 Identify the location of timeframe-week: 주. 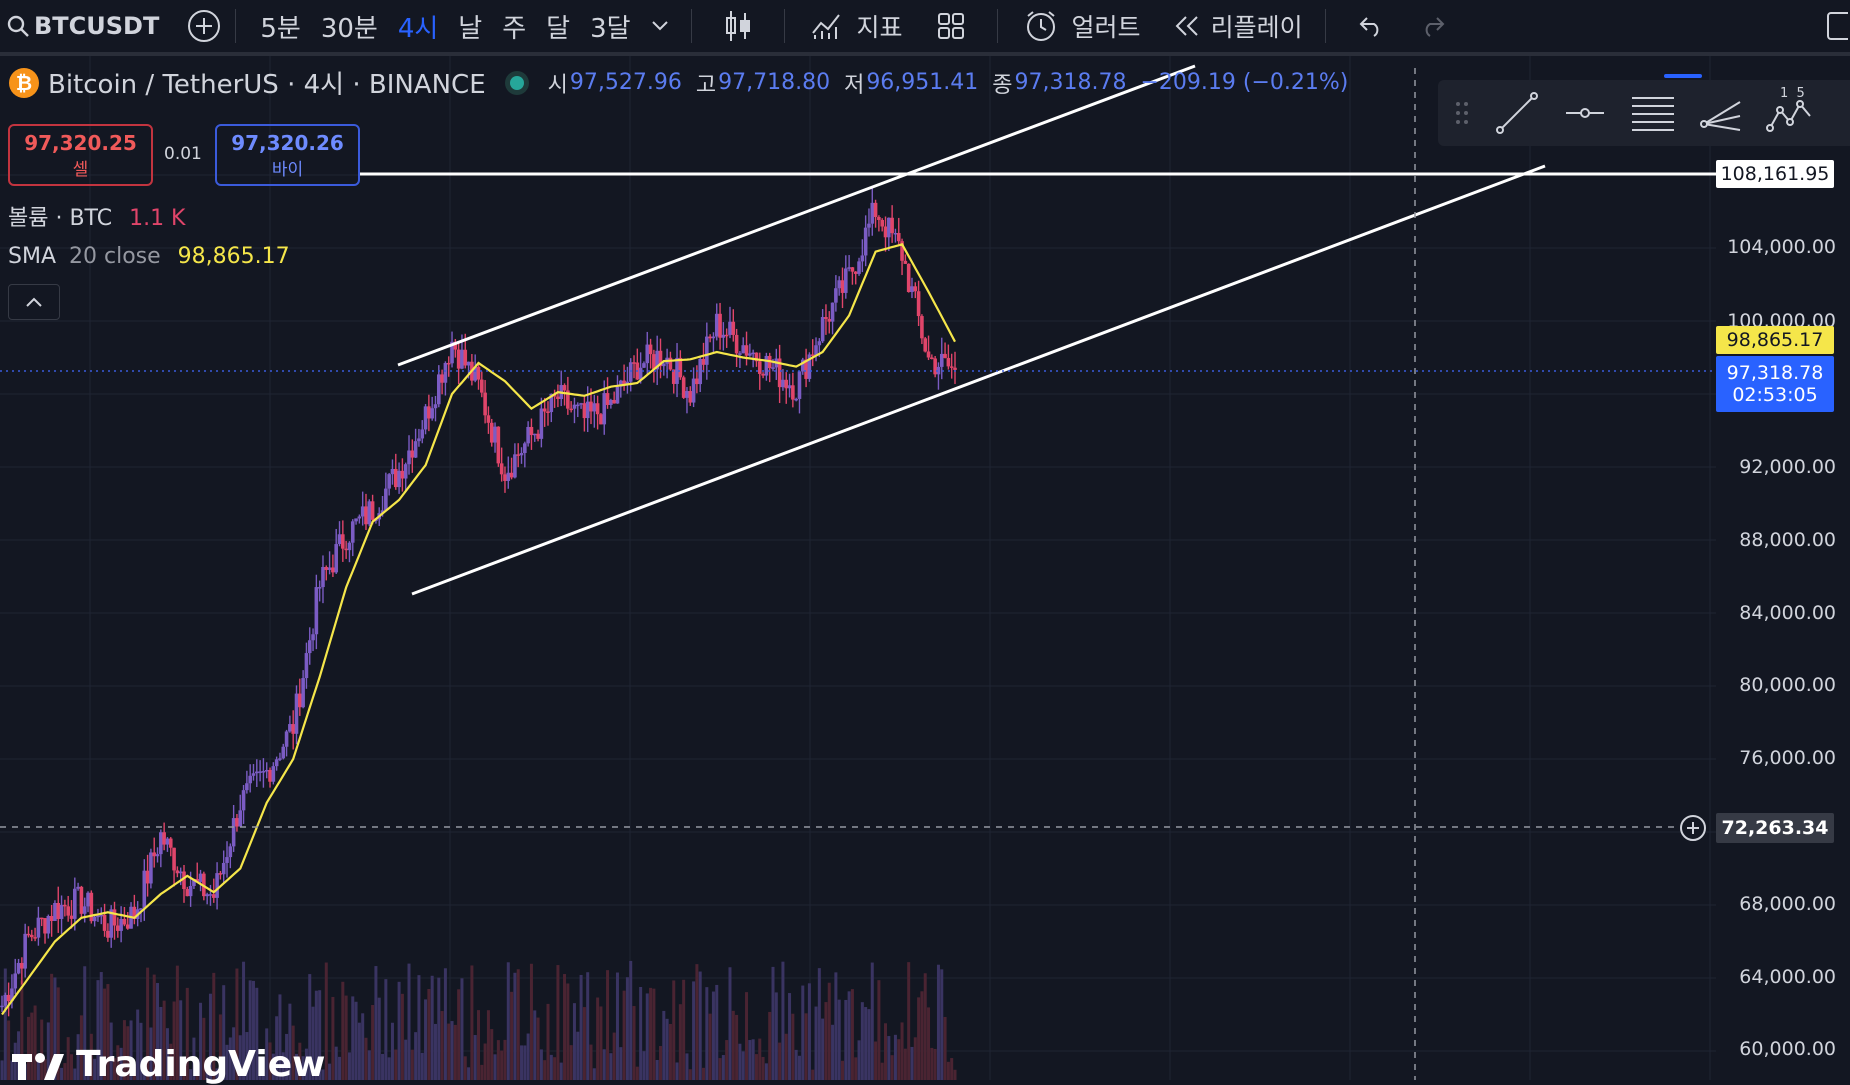
(514, 28).